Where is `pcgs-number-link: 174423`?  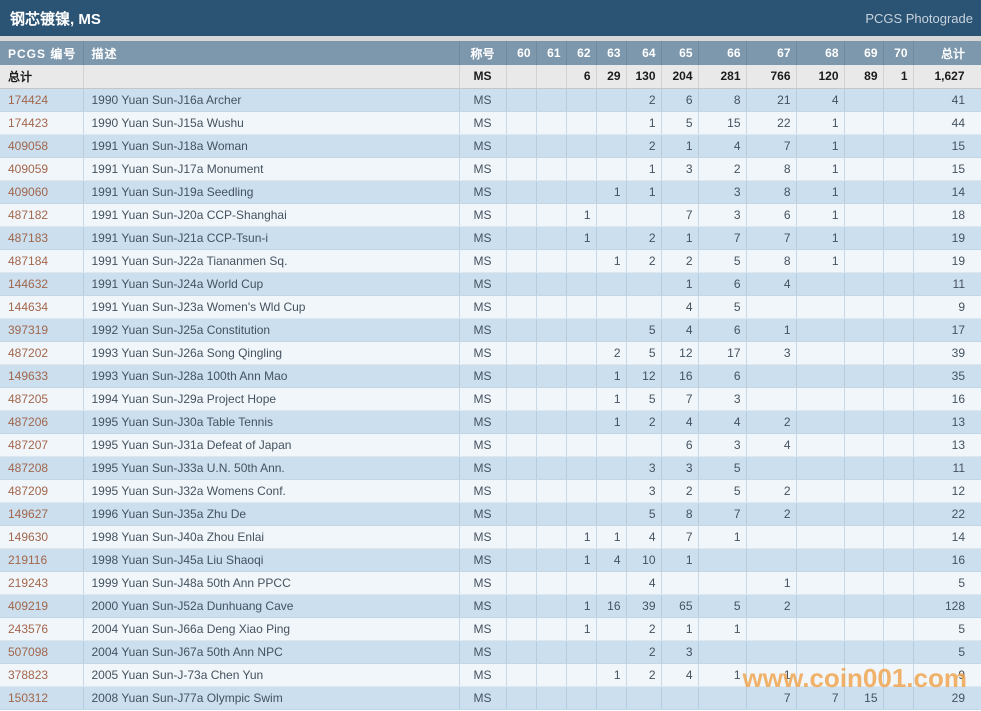
pcgs-number-link: 174423 is located at coordinates (42, 123).